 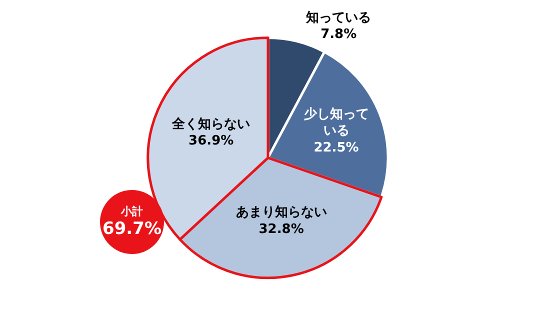 I want to click on data-label: 36.9%, so click(x=211, y=141).